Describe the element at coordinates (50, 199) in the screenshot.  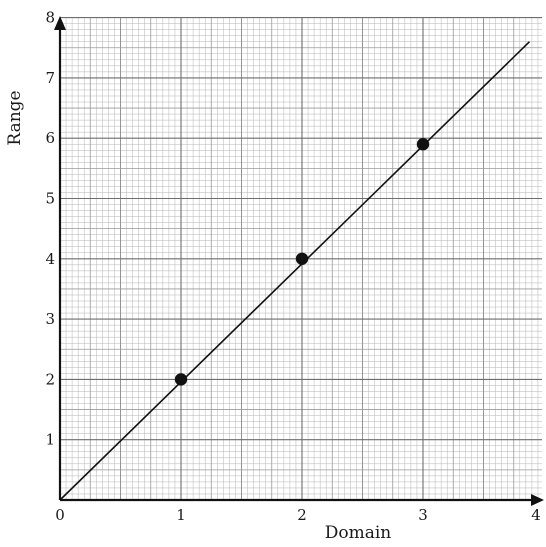
I see `y-tick-label: 5` at that location.